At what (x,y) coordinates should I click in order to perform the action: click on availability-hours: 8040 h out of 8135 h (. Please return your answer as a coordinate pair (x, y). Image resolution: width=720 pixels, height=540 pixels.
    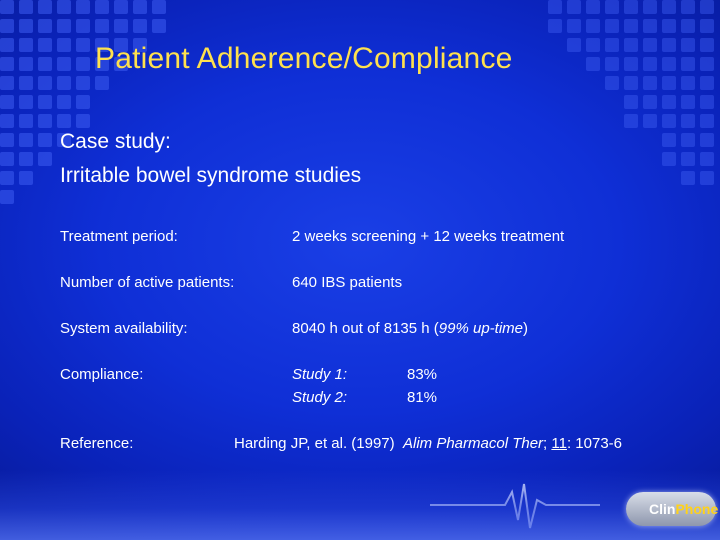
    Looking at the image, I should click on (365, 328).